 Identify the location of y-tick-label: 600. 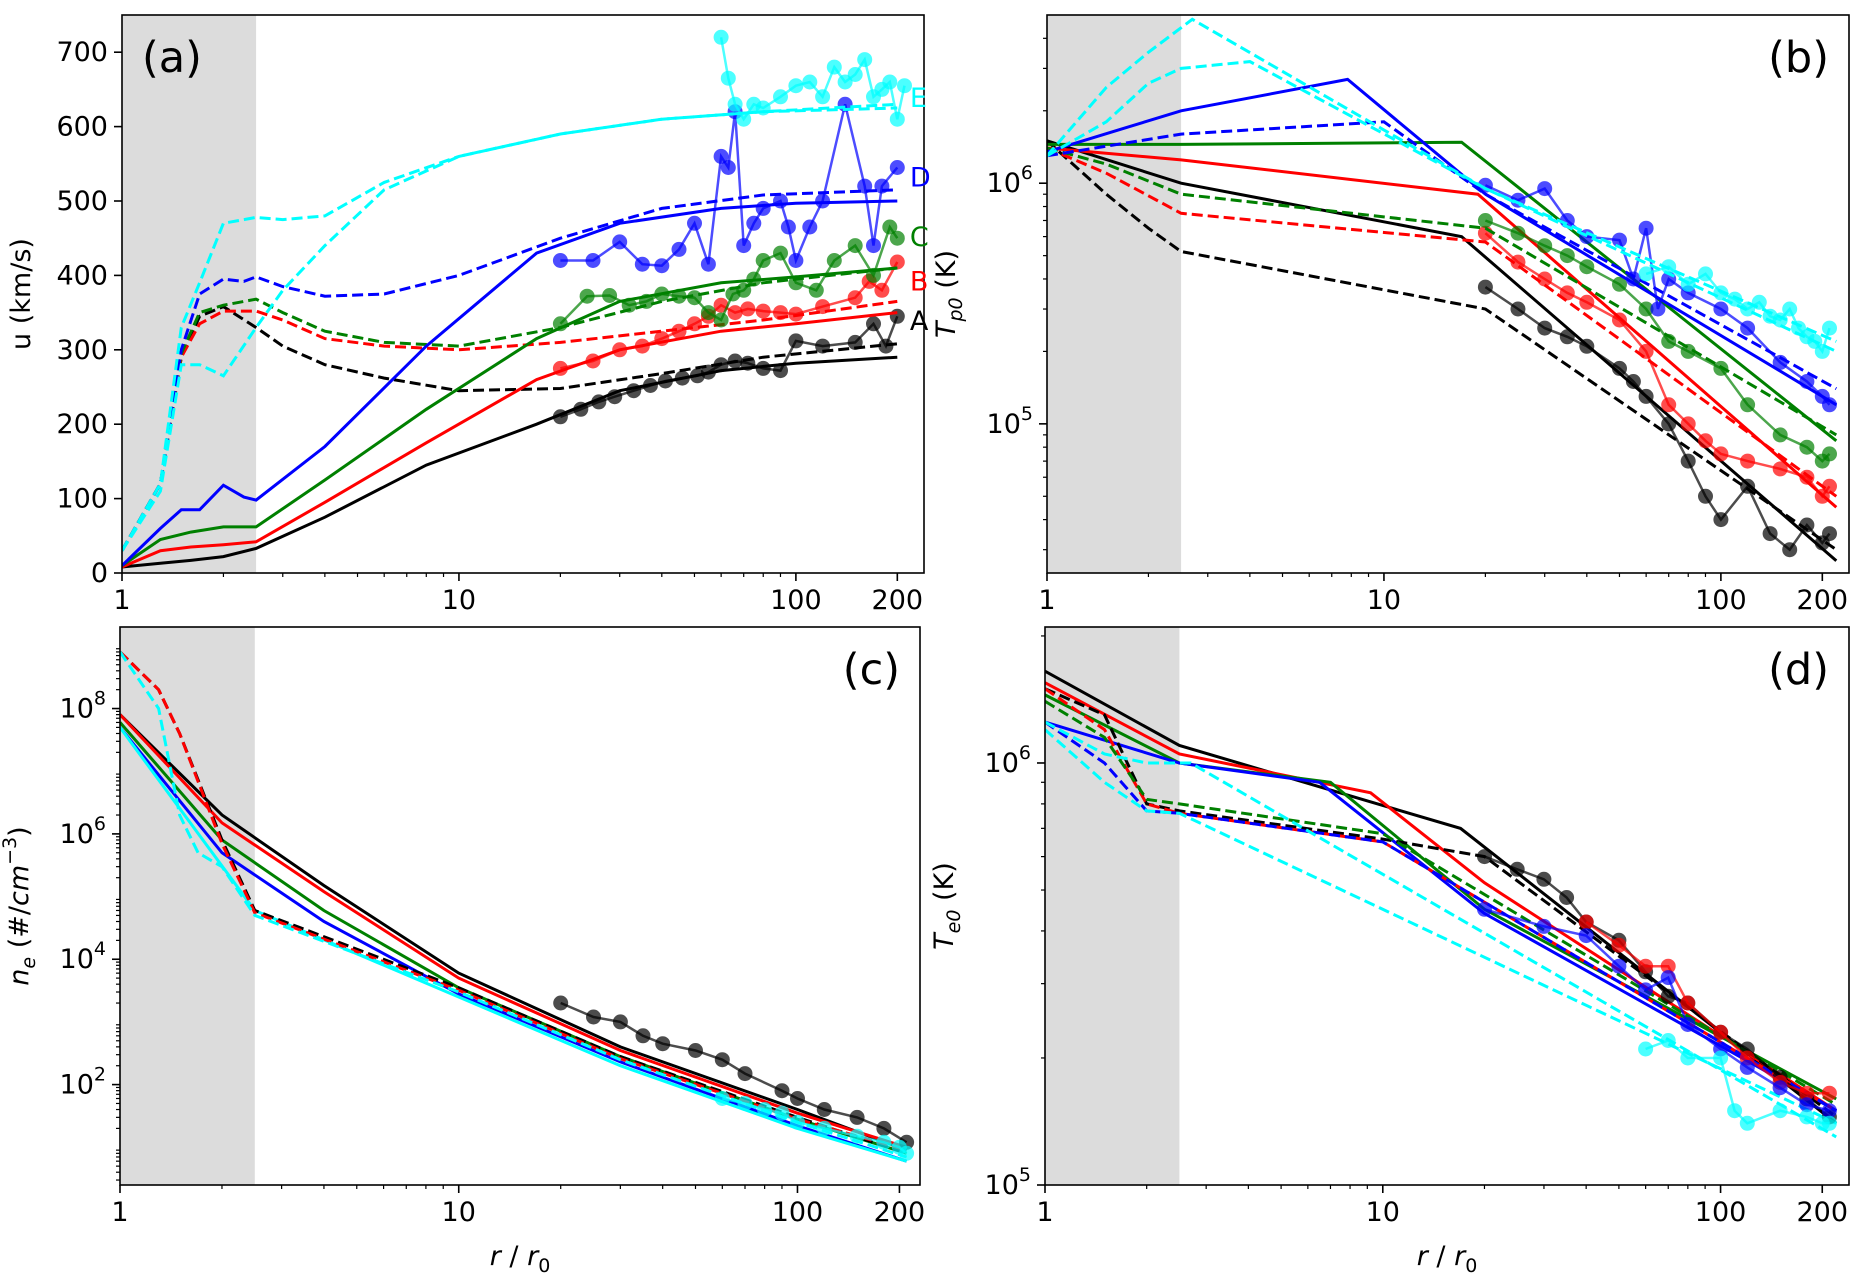
(82, 127).